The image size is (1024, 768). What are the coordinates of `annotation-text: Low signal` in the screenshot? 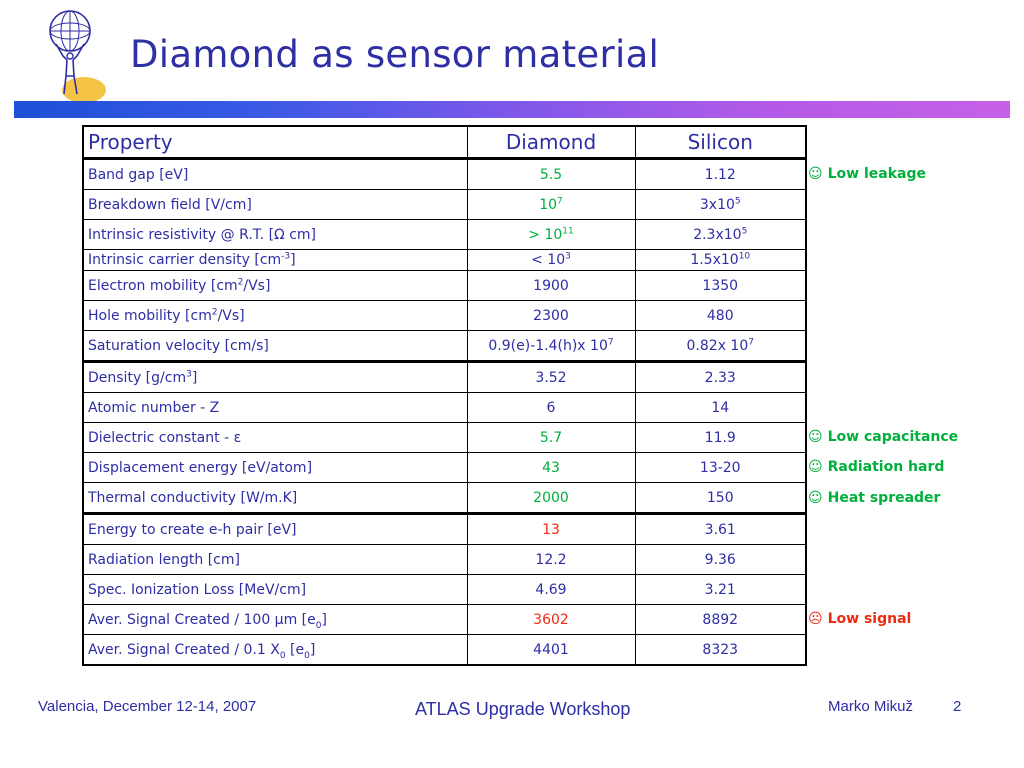 It's located at (869, 619).